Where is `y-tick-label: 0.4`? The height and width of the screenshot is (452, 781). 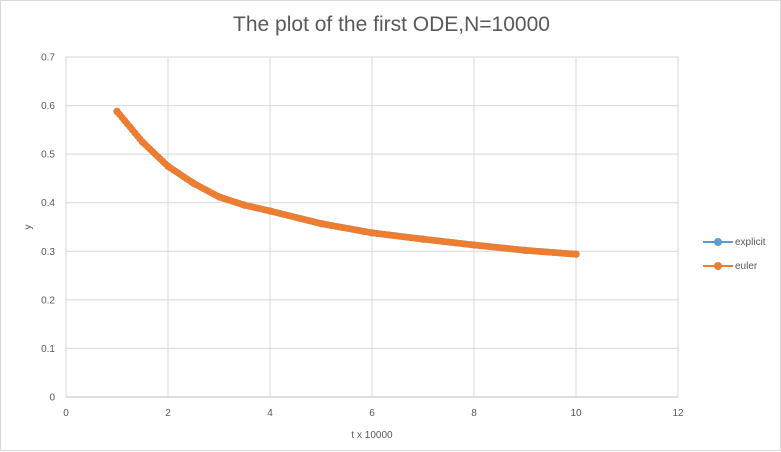 y-tick-label: 0.4 is located at coordinates (48, 203).